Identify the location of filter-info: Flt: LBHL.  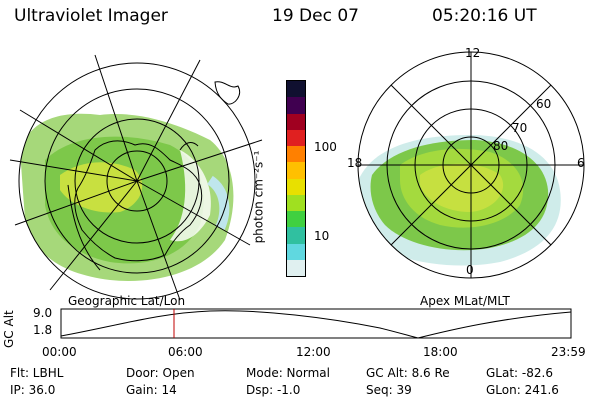
(37, 373).